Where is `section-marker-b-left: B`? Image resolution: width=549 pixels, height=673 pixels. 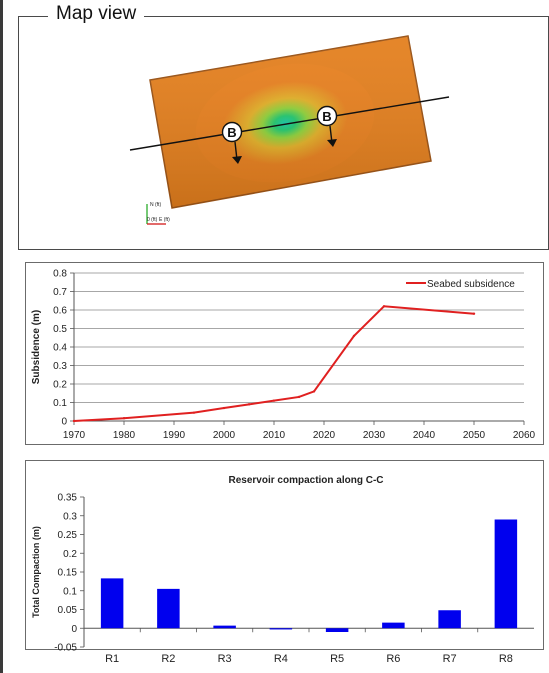
section-marker-b-left: B is located at coordinates (232, 143).